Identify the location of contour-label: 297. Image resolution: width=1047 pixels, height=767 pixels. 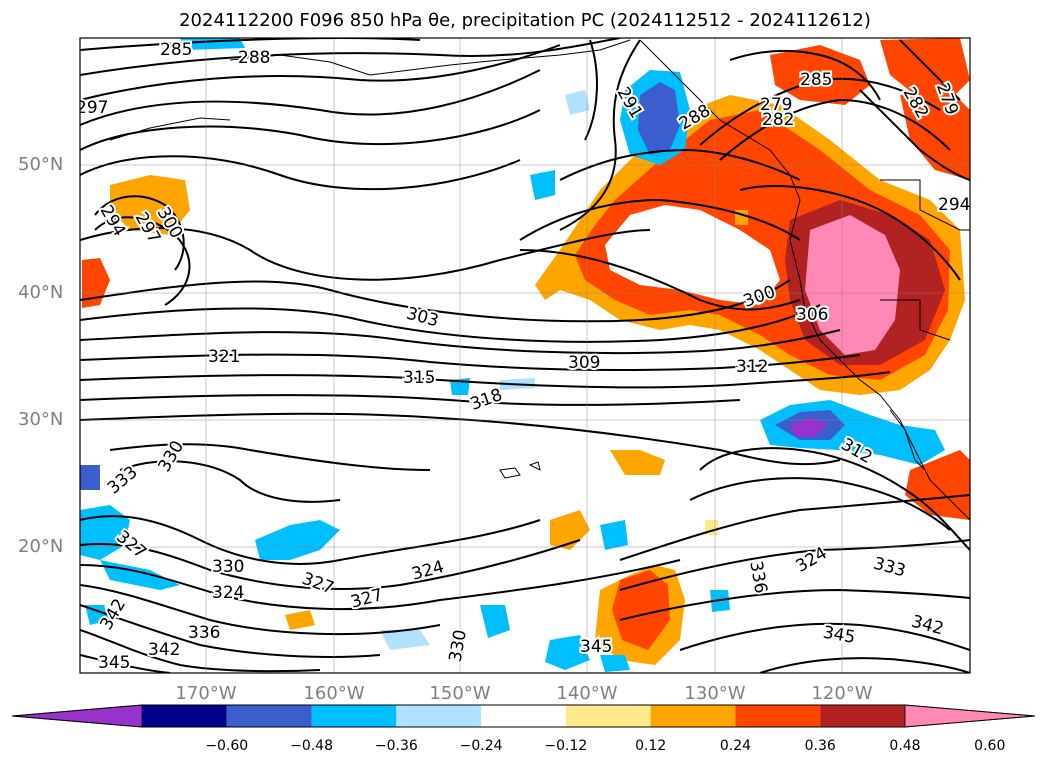
(92, 108).